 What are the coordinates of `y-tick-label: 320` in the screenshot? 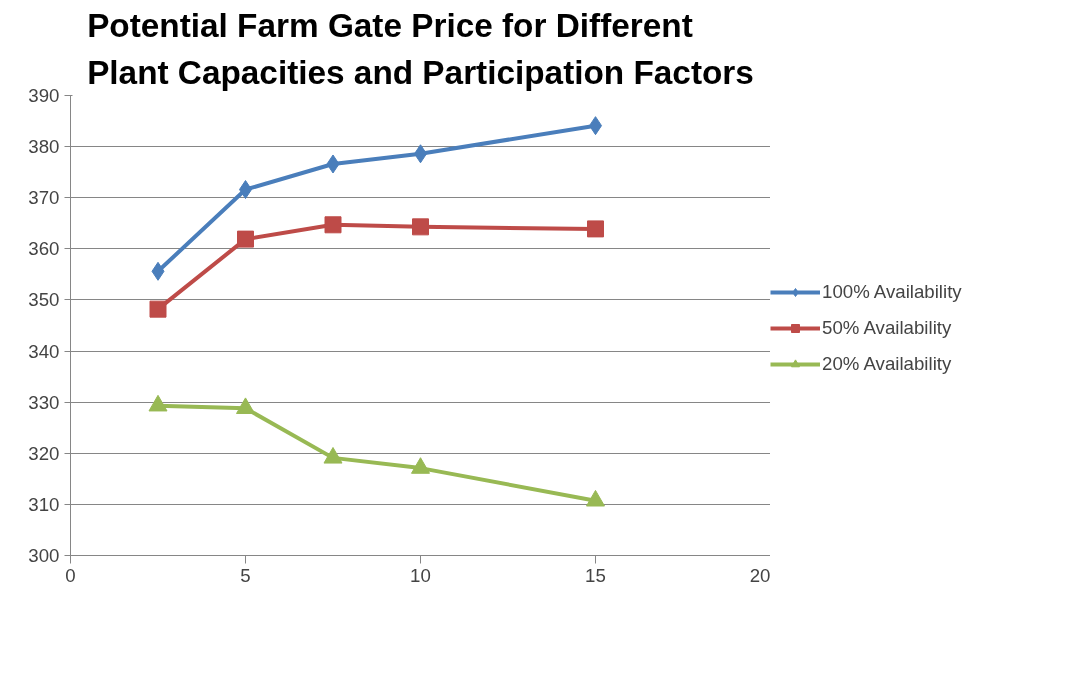 It's located at (44, 453).